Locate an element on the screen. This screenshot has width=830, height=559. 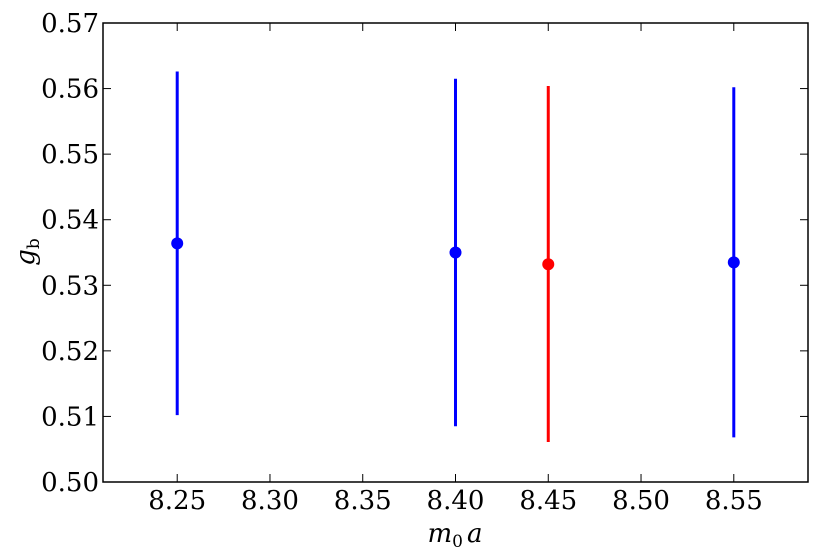
x-axis-label-sub: 0 is located at coordinates (457, 542).